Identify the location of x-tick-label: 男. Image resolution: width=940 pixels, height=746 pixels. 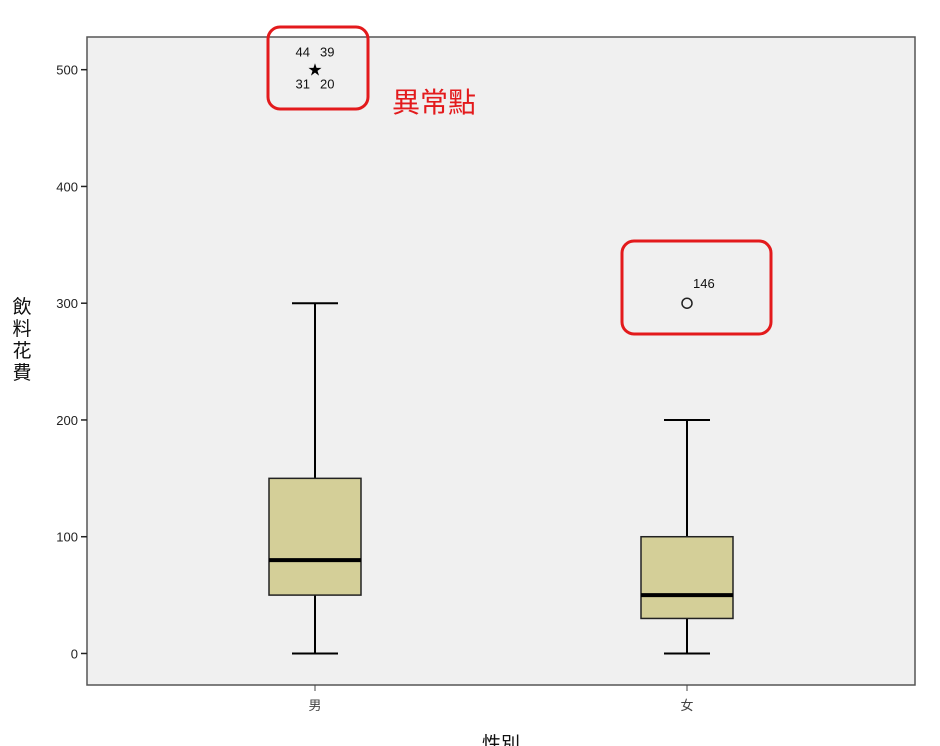
(314, 706).